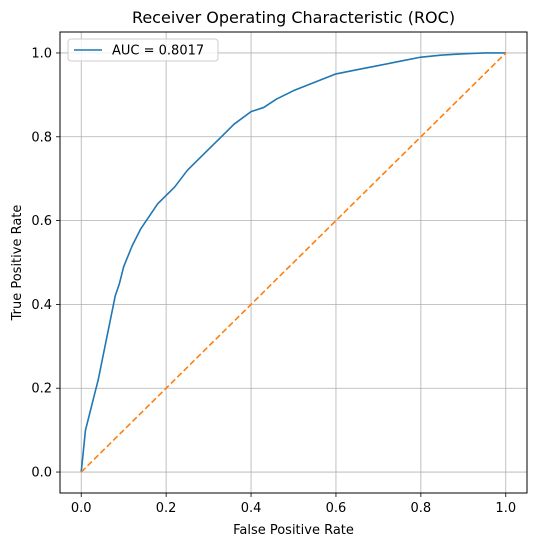  What do you see at coordinates (251, 508) in the screenshot?
I see `x-tick-label: 0.4` at bounding box center [251, 508].